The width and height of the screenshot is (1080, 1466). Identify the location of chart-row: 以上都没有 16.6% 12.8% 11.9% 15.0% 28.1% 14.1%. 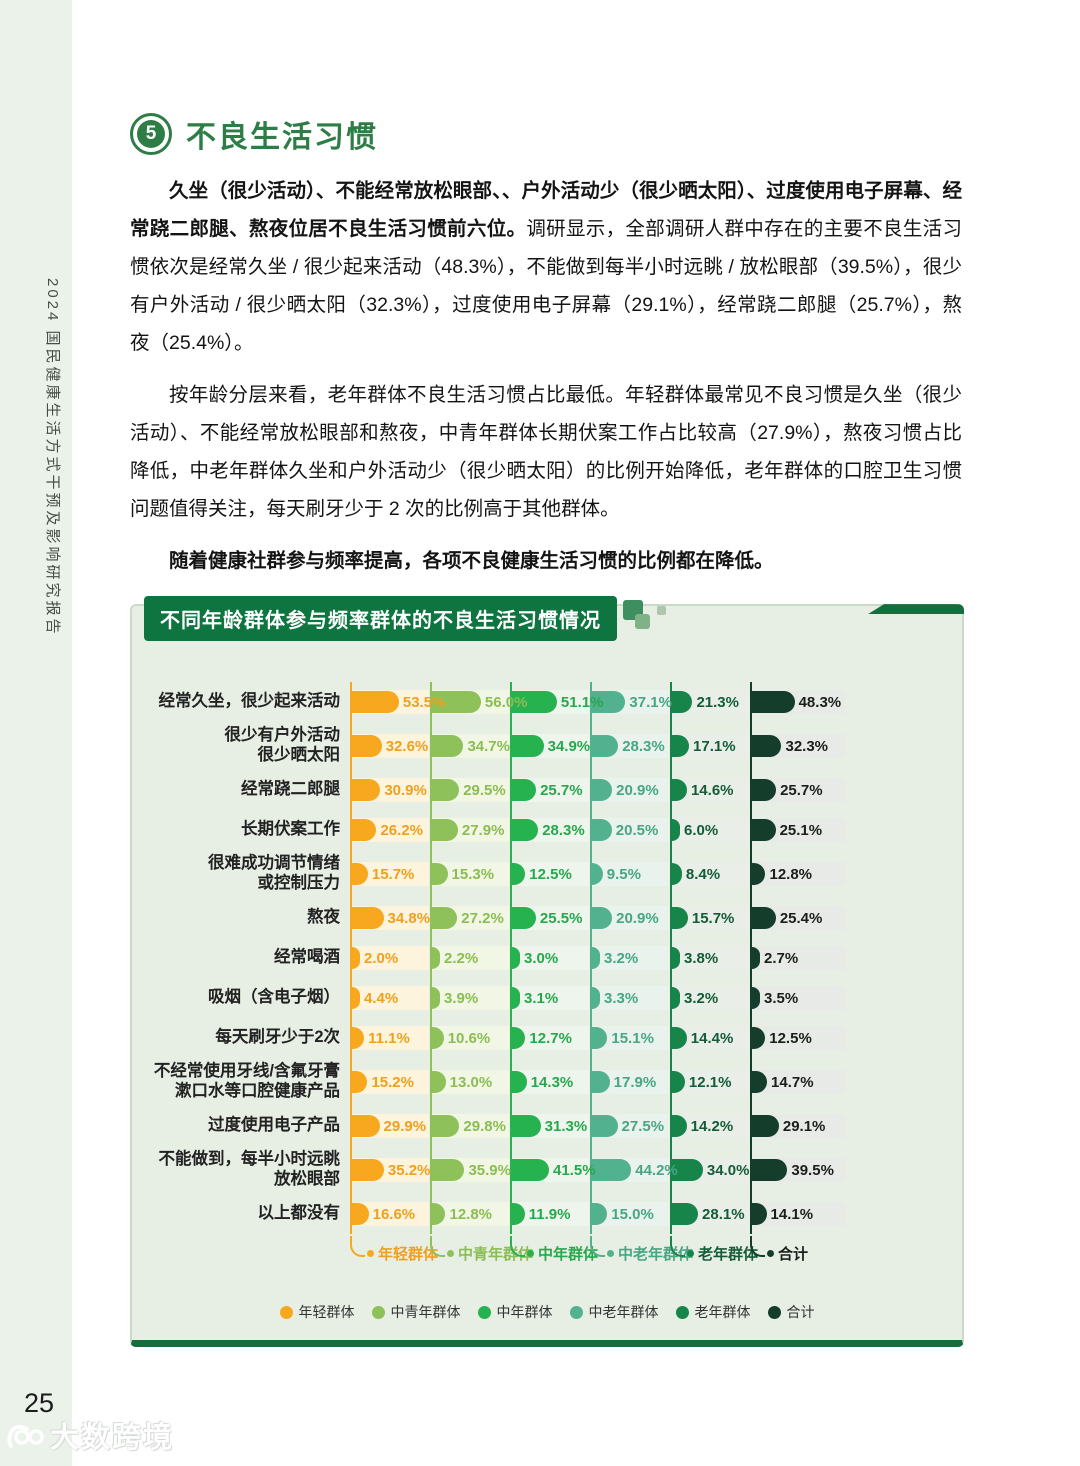
(554, 1214).